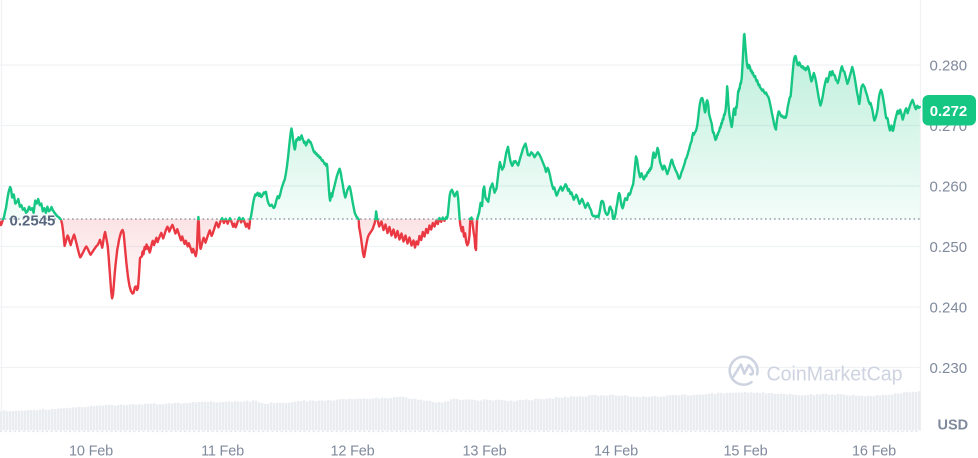  What do you see at coordinates (91, 451) in the screenshot?
I see `svg-text: 10 Feb` at bounding box center [91, 451].